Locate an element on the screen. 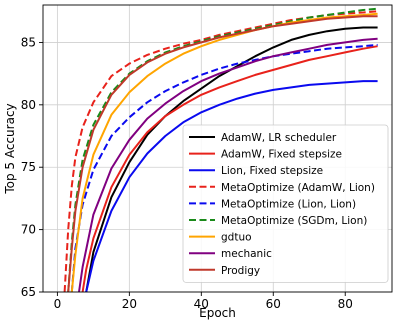 This screenshot has width=404, height=322. x-tick-label: 60 is located at coordinates (273, 304).